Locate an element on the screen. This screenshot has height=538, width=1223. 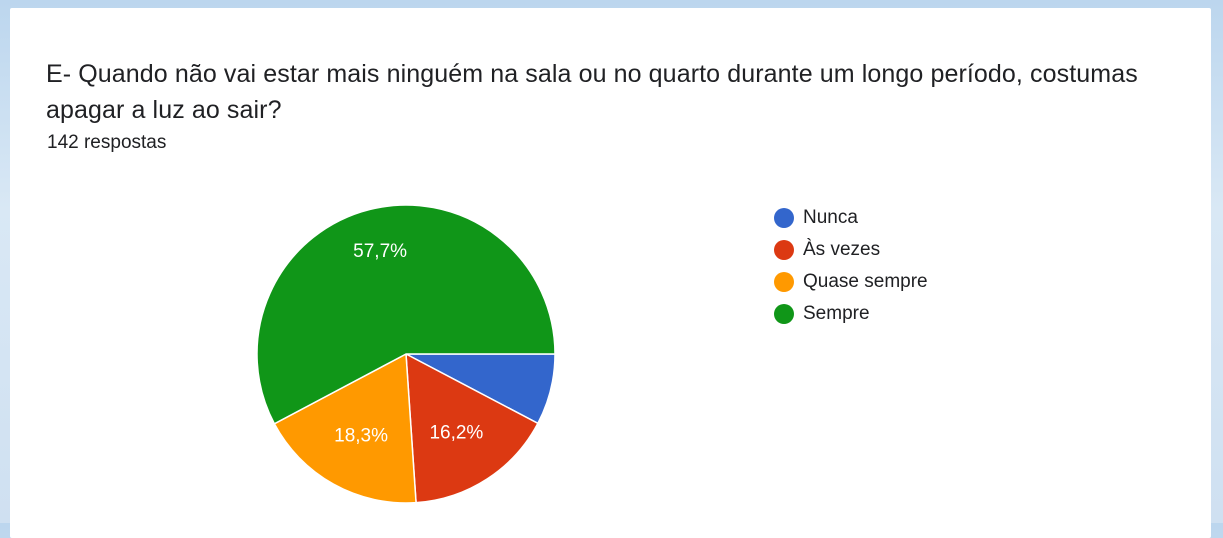
slice-value-label: 18,3% is located at coordinates (361, 436).